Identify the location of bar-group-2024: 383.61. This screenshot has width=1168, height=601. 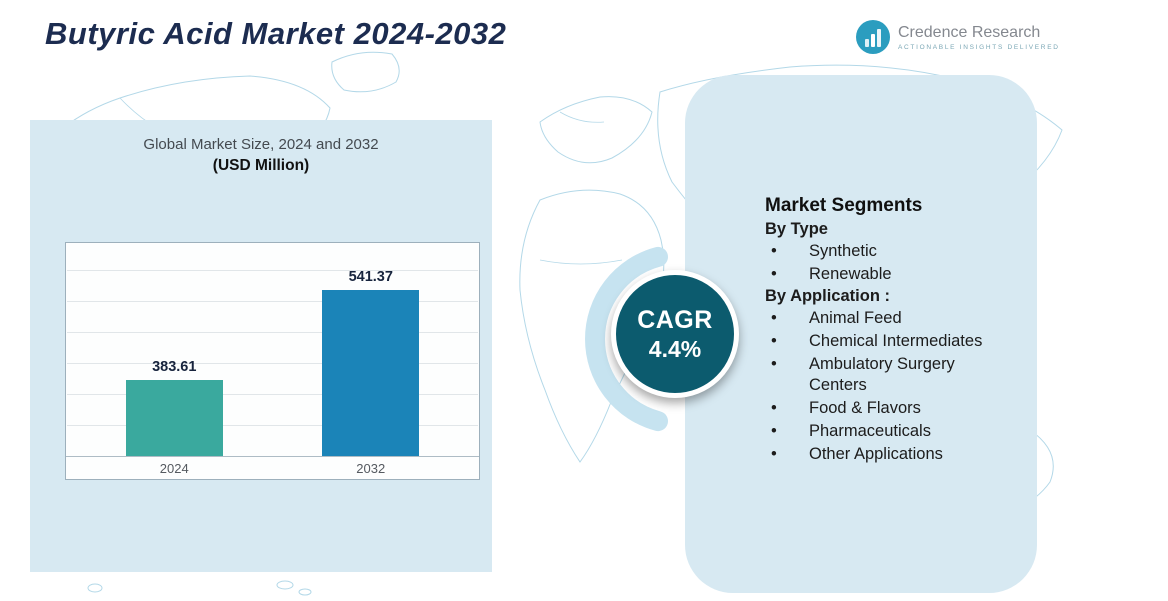
(174, 407).